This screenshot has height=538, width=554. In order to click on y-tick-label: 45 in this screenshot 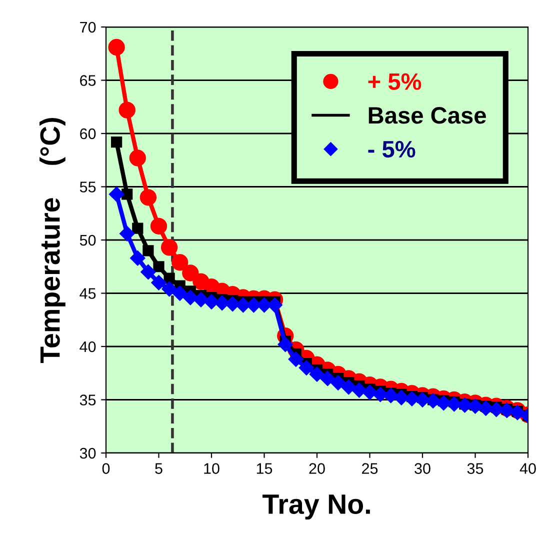, I will do `click(88, 293)`.